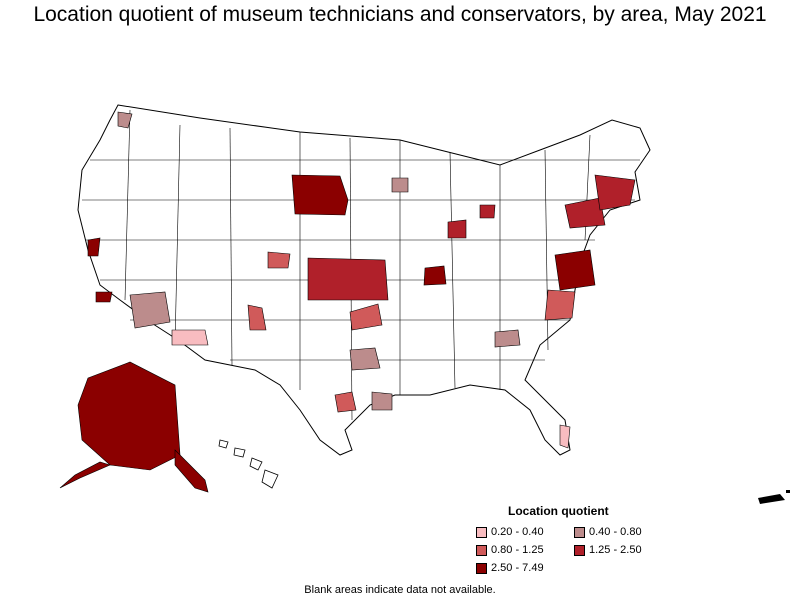 The height and width of the screenshot is (600, 800). What do you see at coordinates (150, 310) in the screenshot?
I see `area-arizona-central` at bounding box center [150, 310].